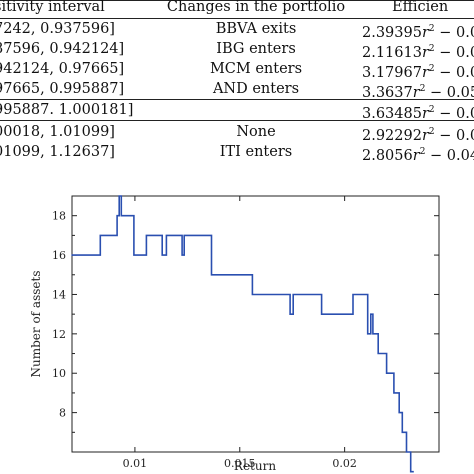  What do you see at coordinates (62, 413) in the screenshot?
I see `y-tick-label: 8` at bounding box center [62, 413].